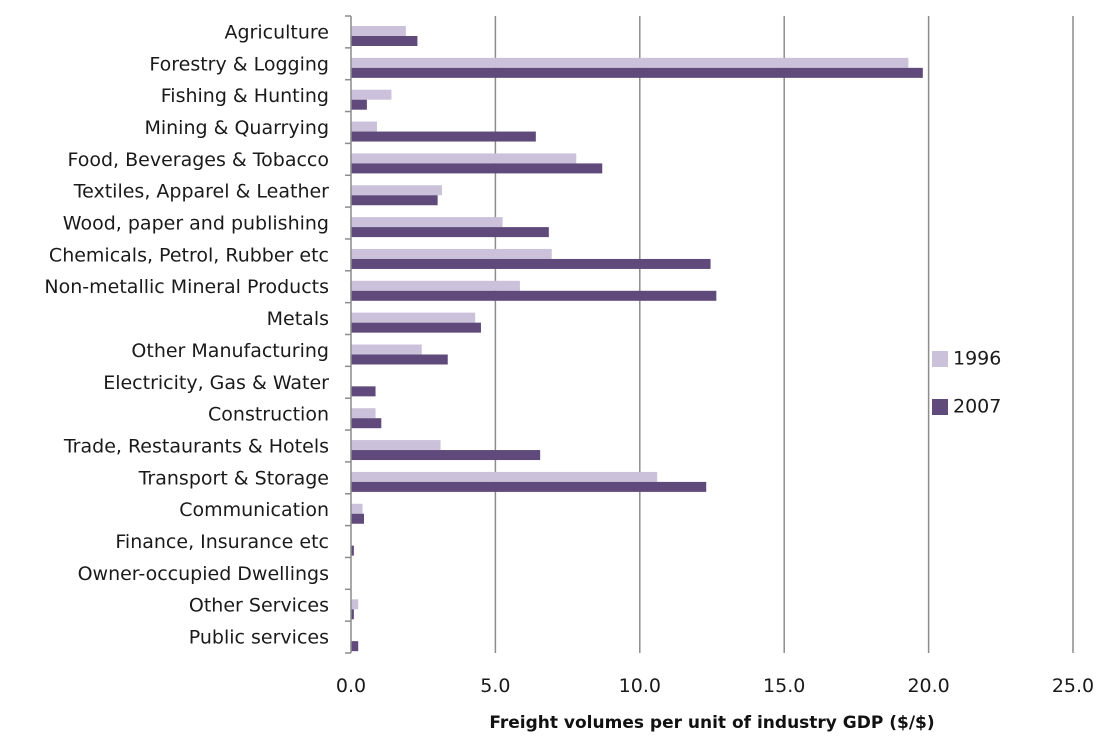 This screenshot has width=1101, height=736. What do you see at coordinates (495, 686) in the screenshot?
I see `x-tick-label: 5.0` at bounding box center [495, 686].